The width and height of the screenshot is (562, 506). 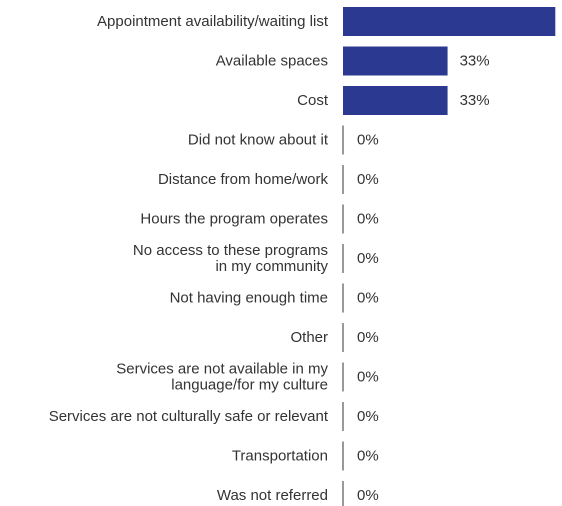 What do you see at coordinates (249, 385) in the screenshot?
I see `category-label: language/for my culture` at bounding box center [249, 385].